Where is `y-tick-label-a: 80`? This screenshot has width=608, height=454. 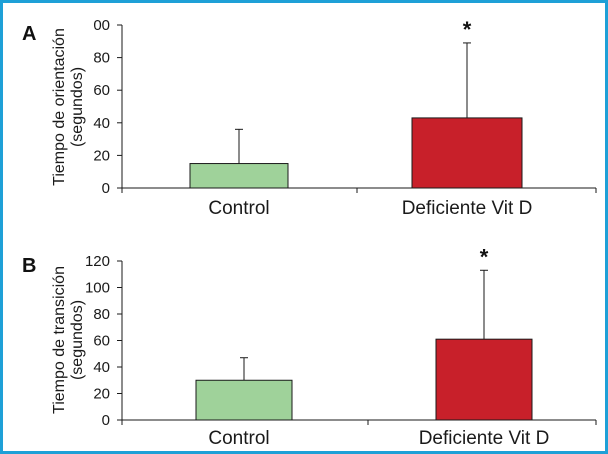
y-tick-label-a: 80 is located at coordinates (101, 58).